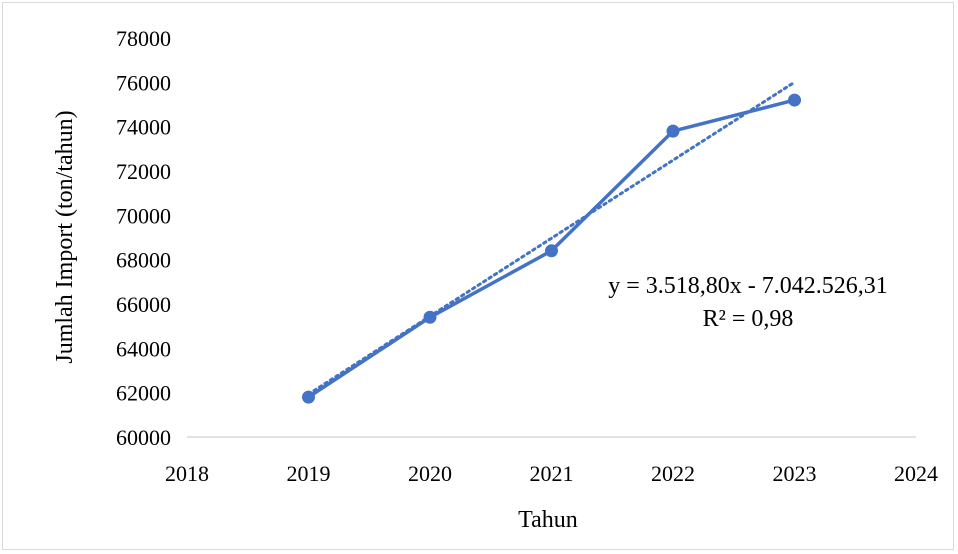 The width and height of the screenshot is (958, 554). What do you see at coordinates (548, 520) in the screenshot?
I see `x-axis-title: Tahun` at bounding box center [548, 520].